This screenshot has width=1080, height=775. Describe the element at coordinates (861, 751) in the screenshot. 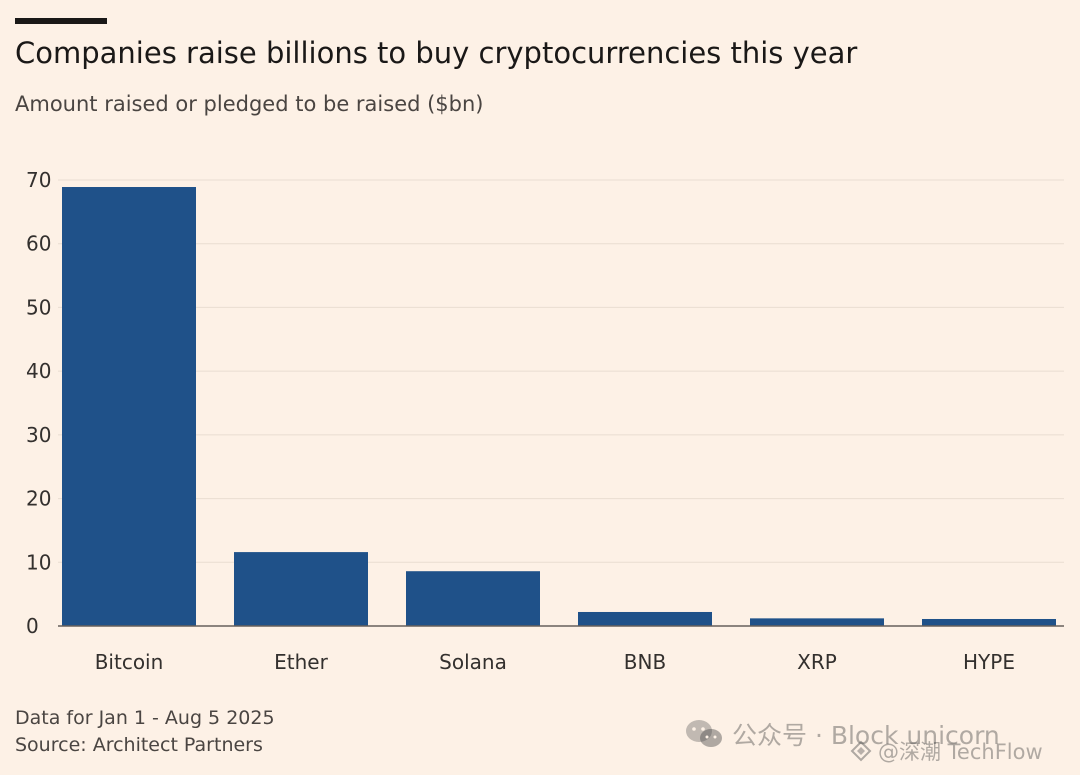

I see `techflow-logo-icon` at that location.